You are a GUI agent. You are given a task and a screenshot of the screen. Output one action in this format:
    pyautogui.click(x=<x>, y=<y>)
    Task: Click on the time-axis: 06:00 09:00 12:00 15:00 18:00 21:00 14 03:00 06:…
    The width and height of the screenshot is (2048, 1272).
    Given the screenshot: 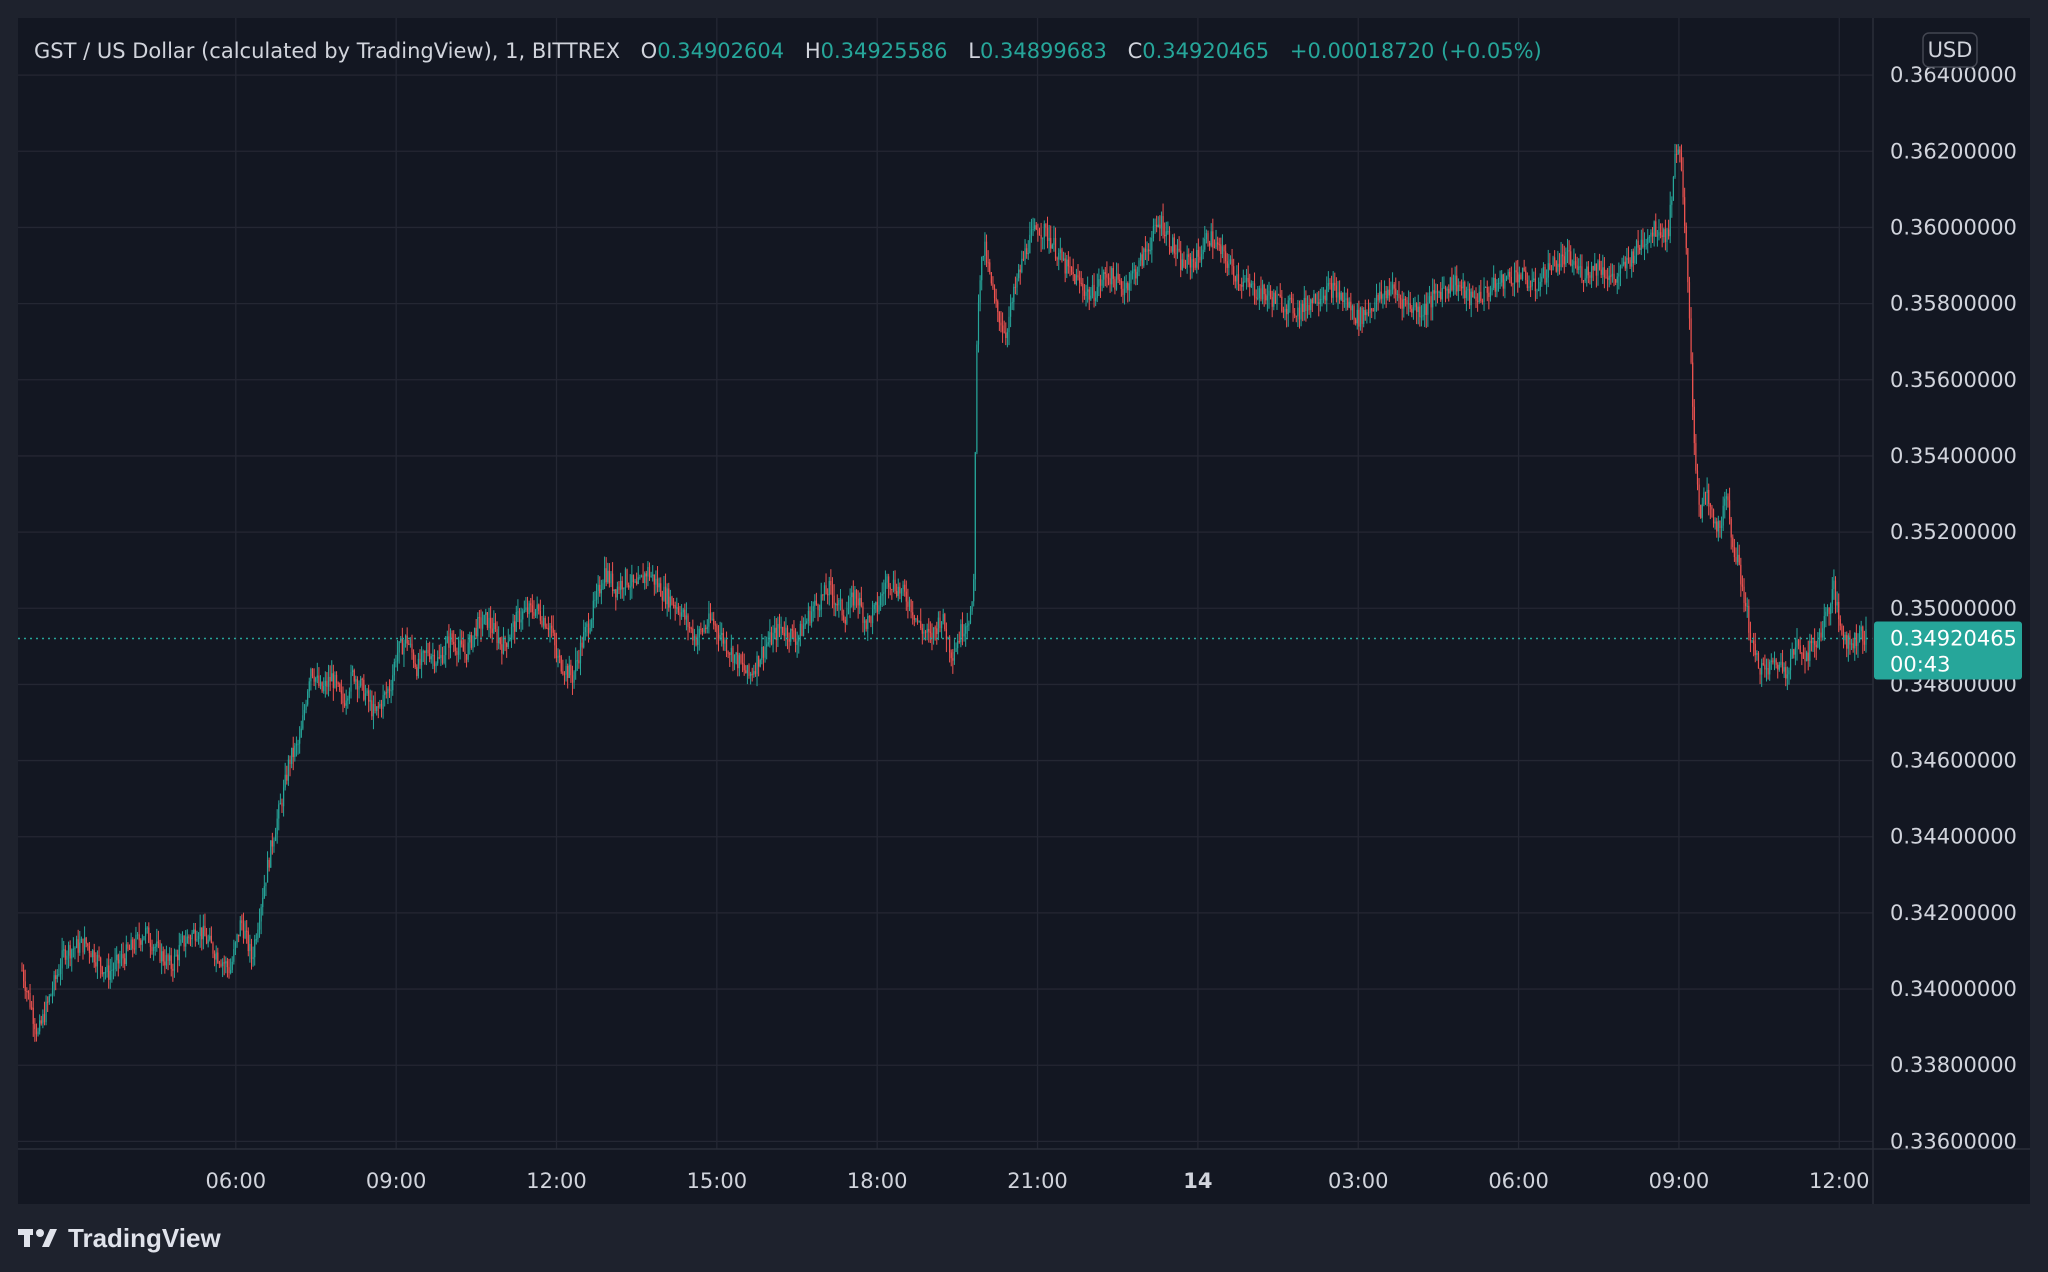 What is the action you would take?
    pyautogui.click(x=1038, y=1181)
    